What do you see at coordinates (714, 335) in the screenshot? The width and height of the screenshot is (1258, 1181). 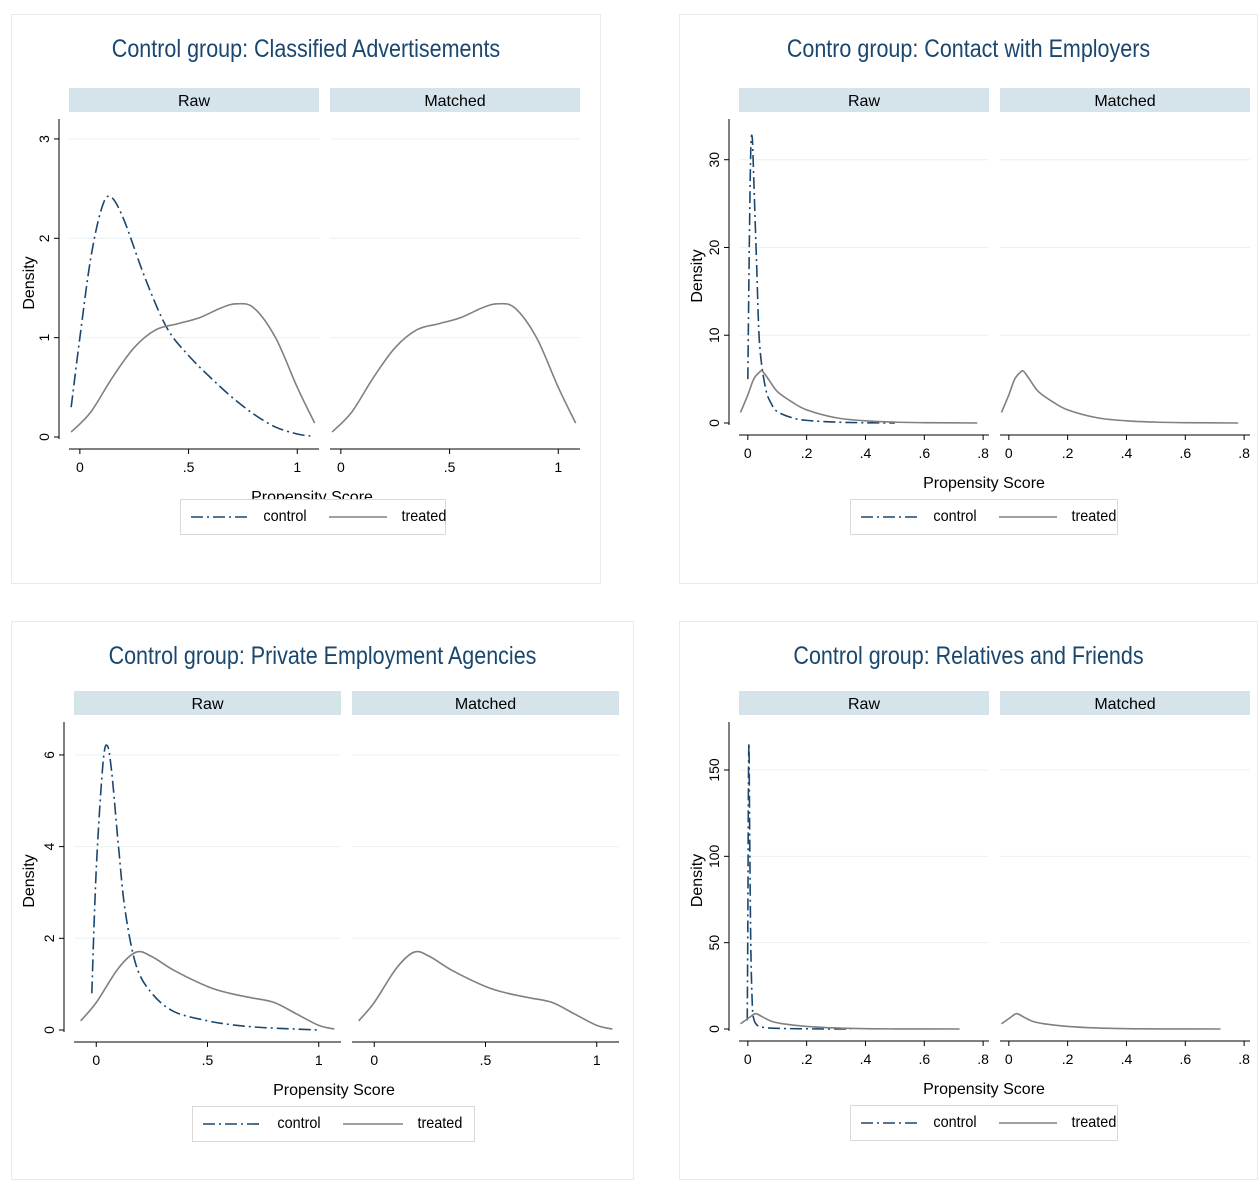 I see `y-tick-label: 10` at bounding box center [714, 335].